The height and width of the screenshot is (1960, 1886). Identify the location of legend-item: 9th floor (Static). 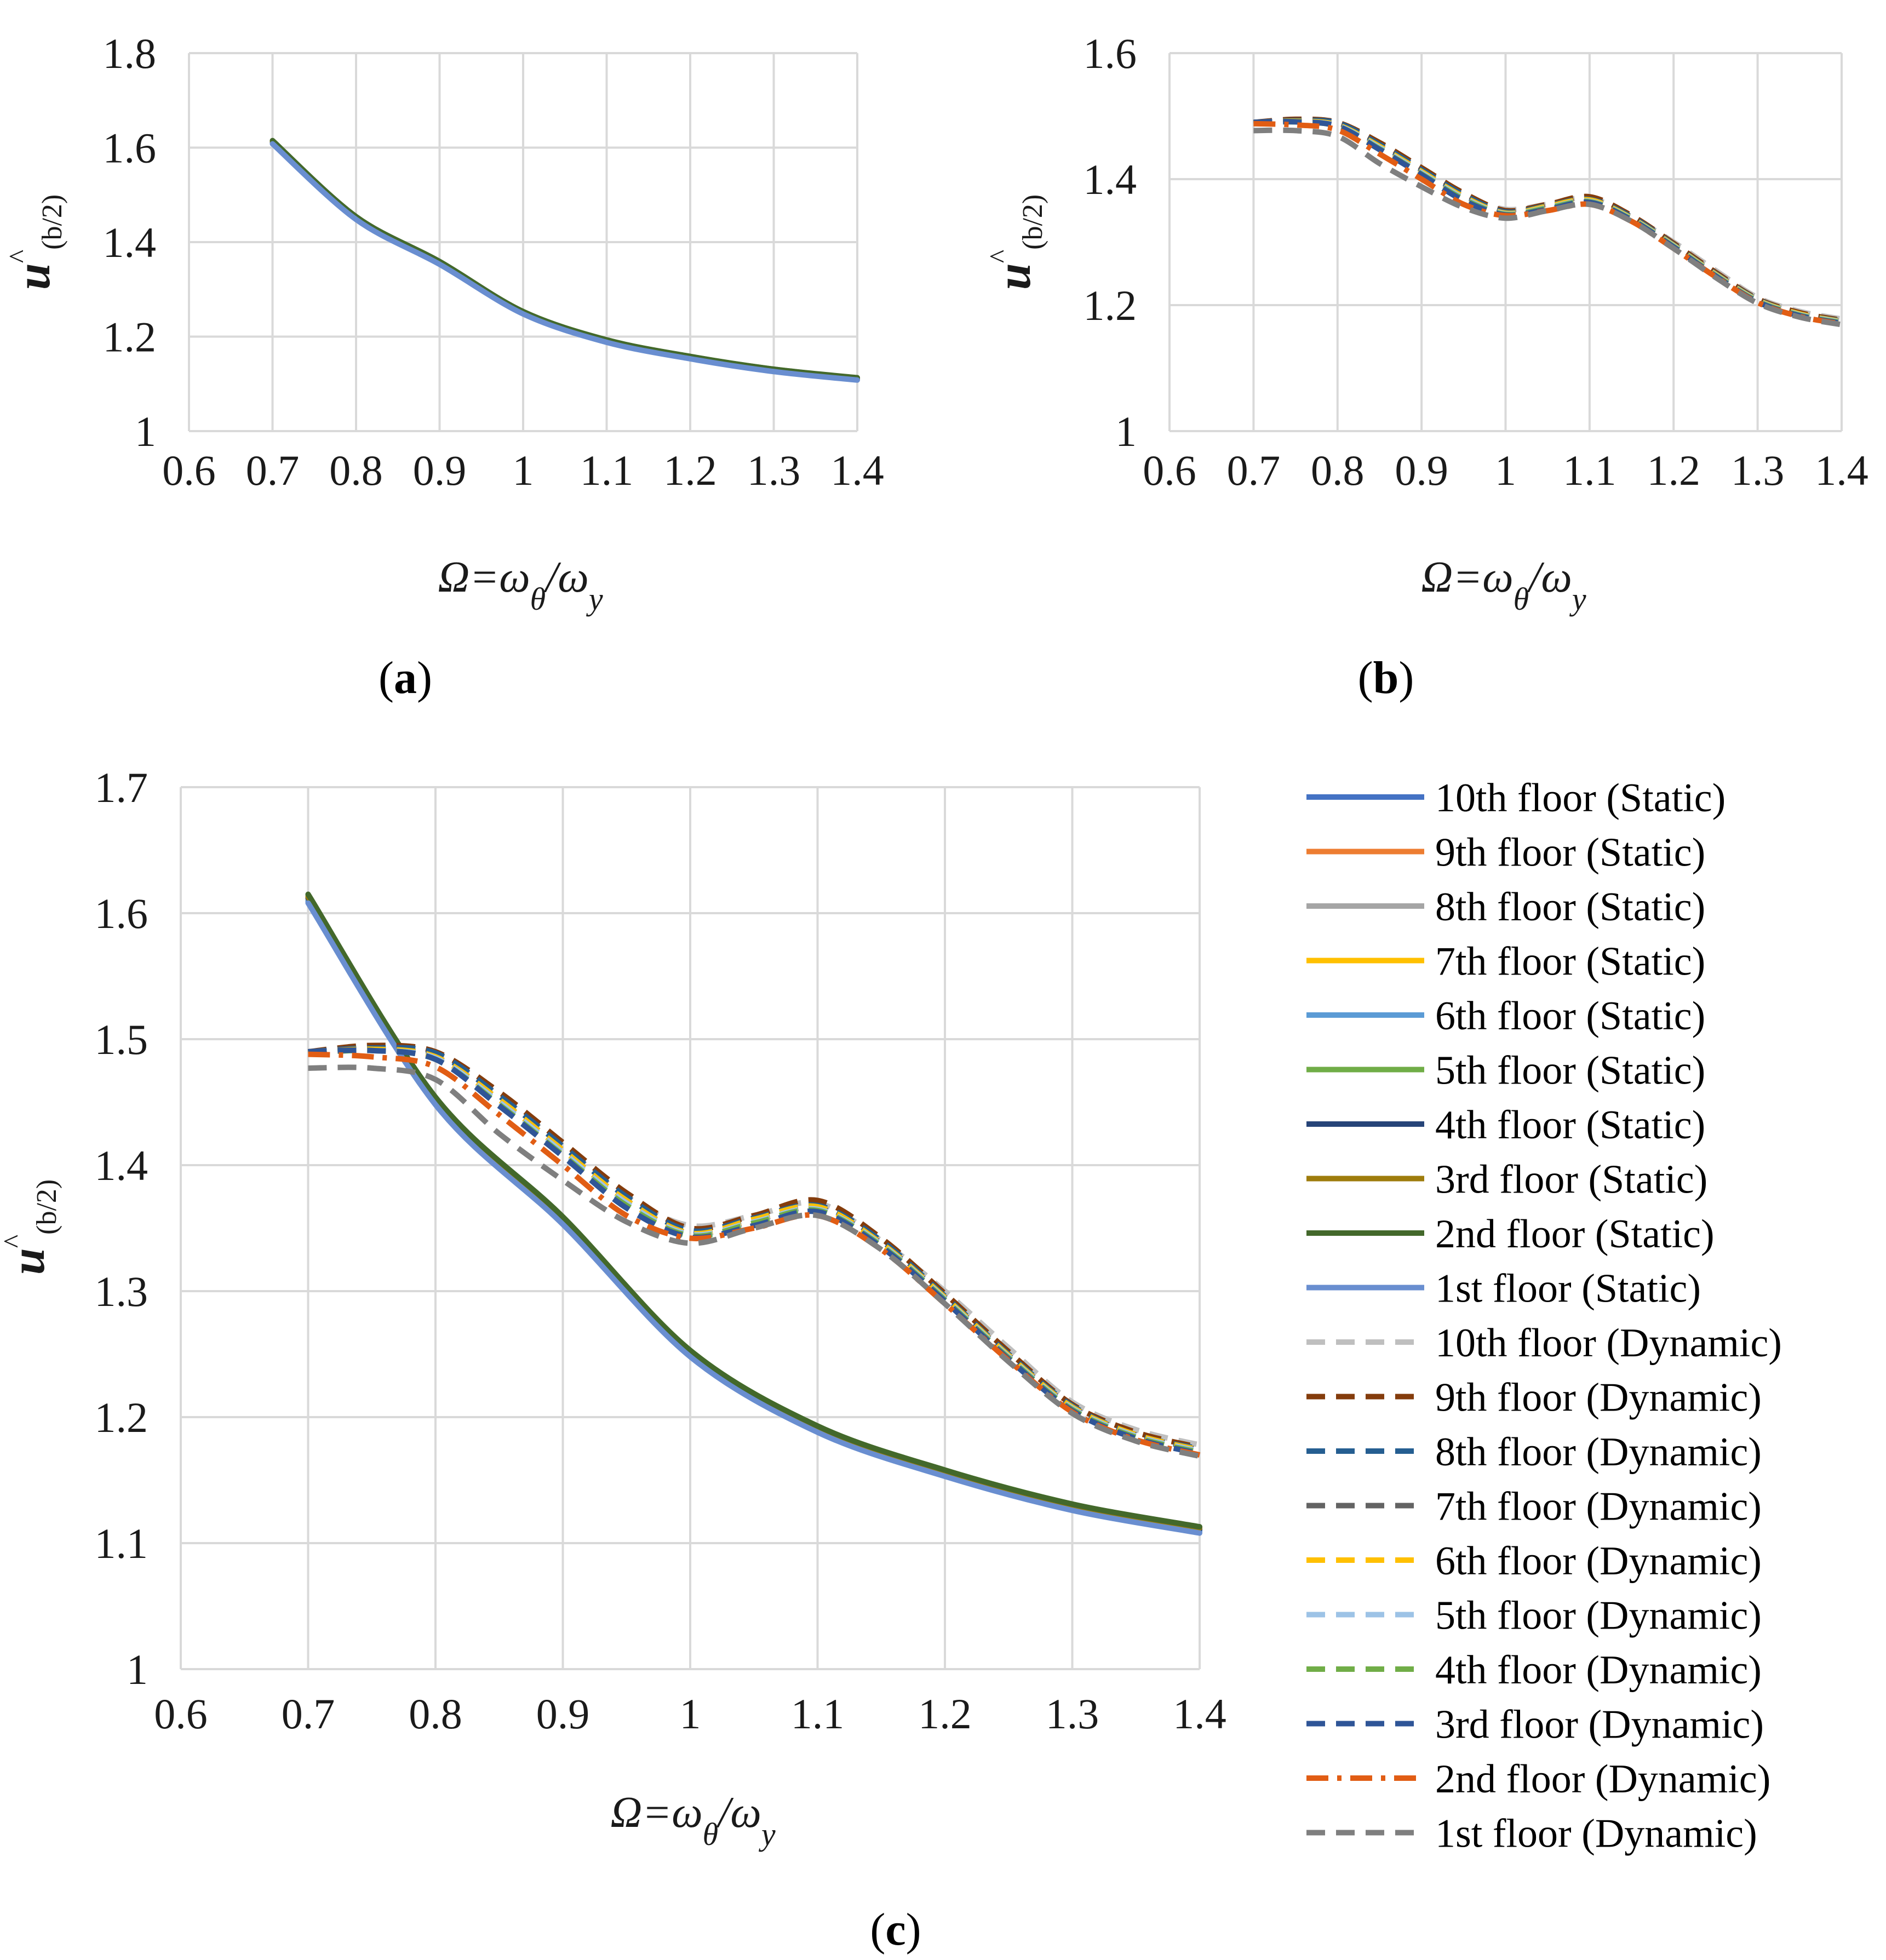
(1505, 852).